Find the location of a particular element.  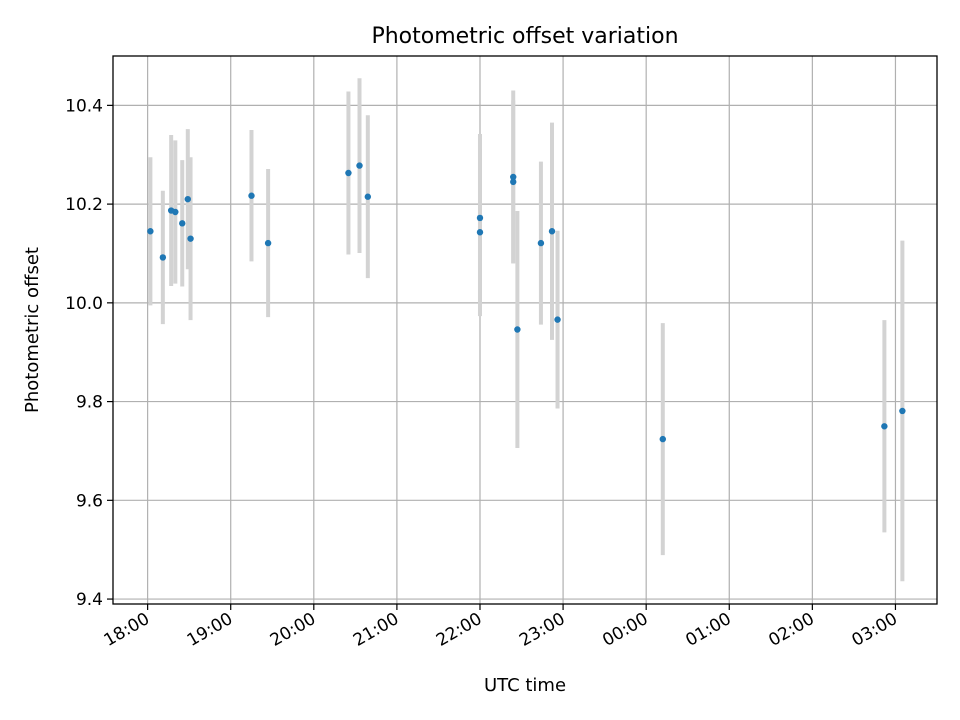

y-tick-label: 10.4 is located at coordinates (84, 106).